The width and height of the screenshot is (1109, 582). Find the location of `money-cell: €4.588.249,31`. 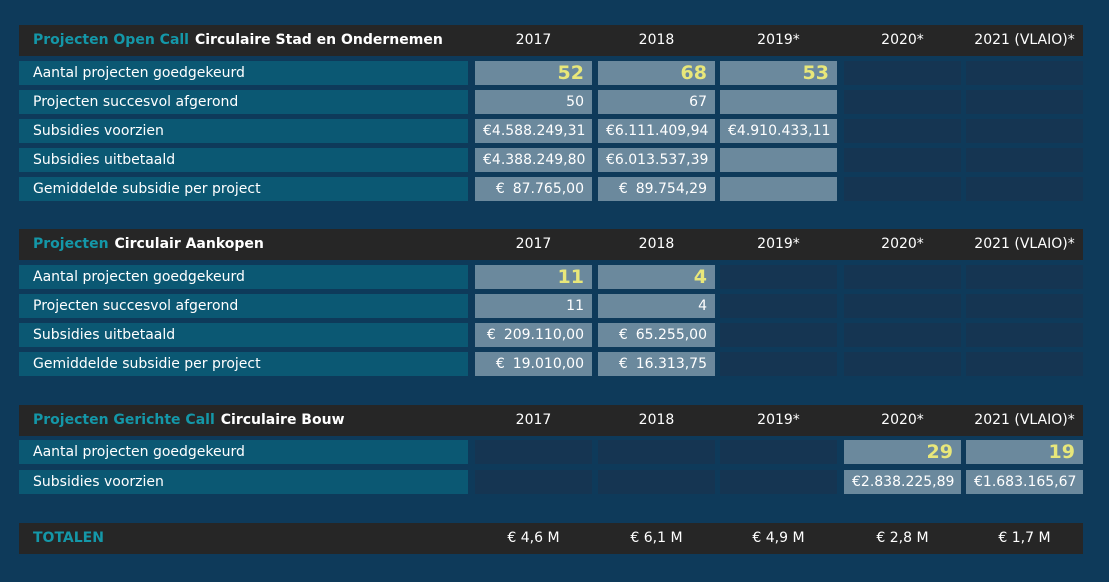

money-cell: €4.588.249,31 is located at coordinates (533, 131).